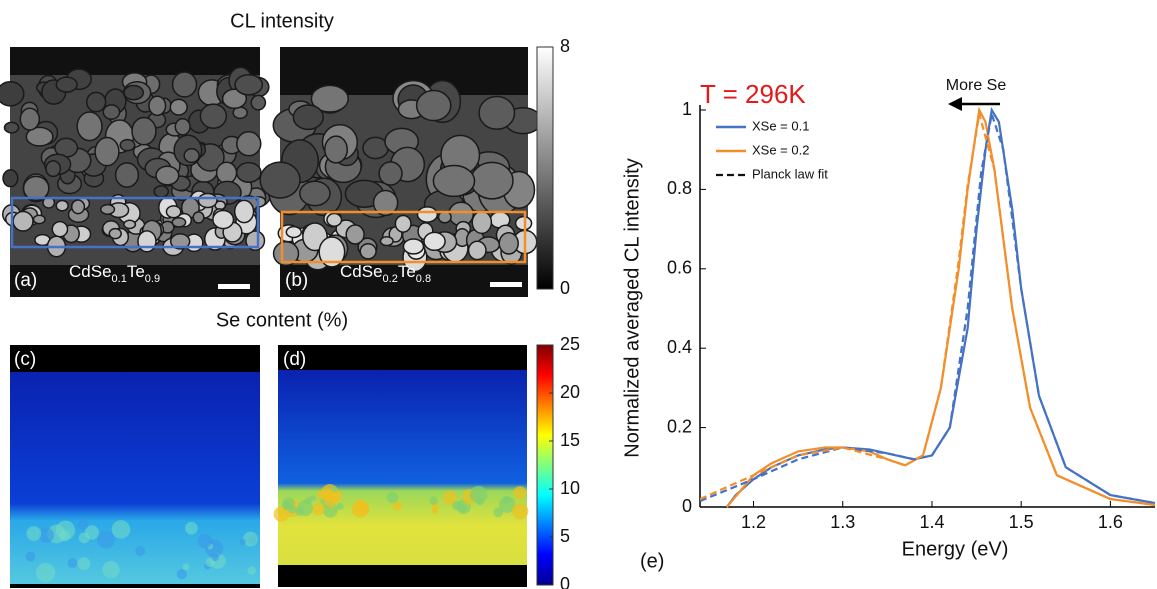 Image resolution: width=1157 pixels, height=589 pixels. I want to click on sample-part: 0.8, so click(423, 279).